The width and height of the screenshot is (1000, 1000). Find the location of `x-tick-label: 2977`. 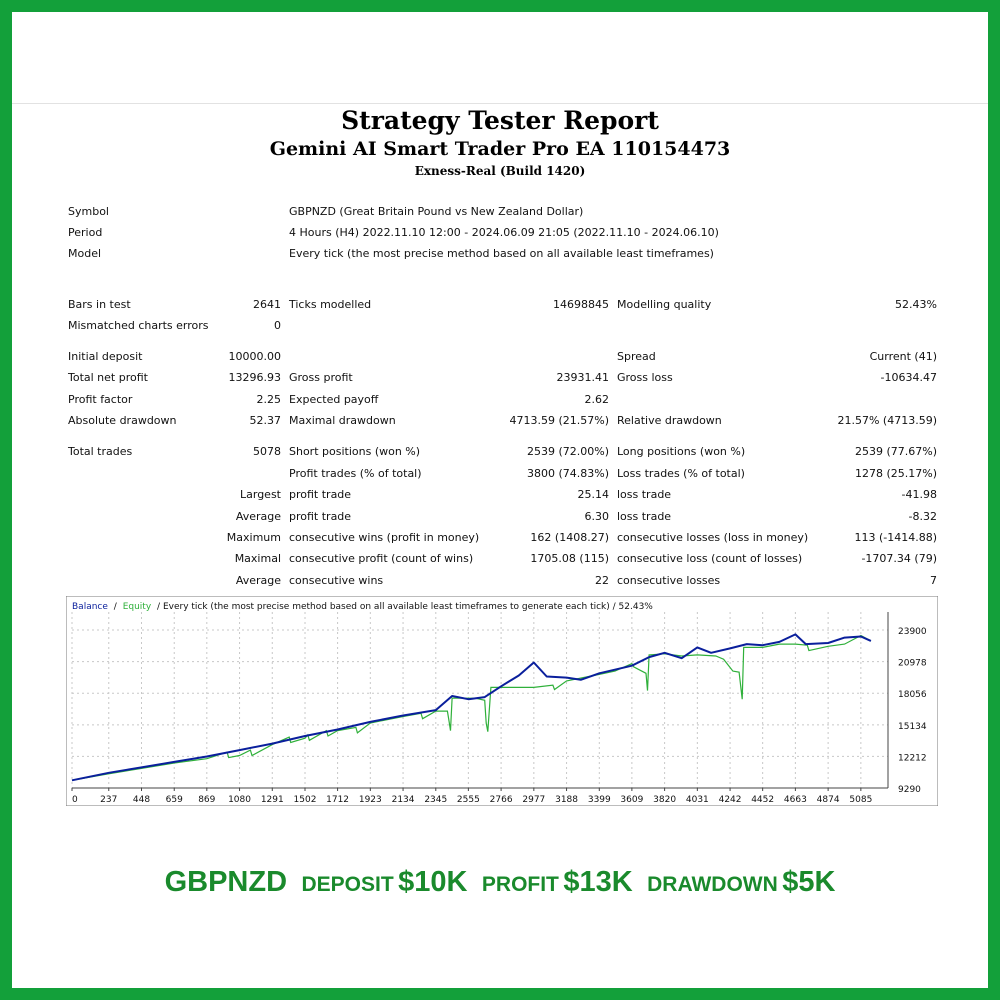

x-tick-label: 2977 is located at coordinates (533, 800).